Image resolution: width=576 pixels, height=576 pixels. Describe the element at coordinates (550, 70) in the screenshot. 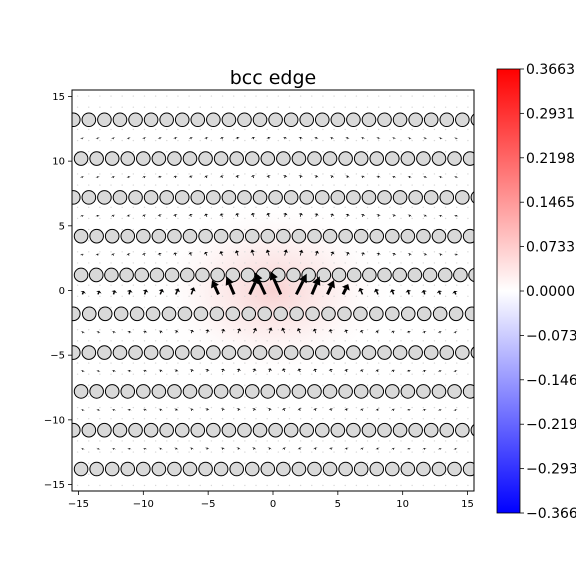

I see `colorbar-tick-label: 0.3663` at that location.